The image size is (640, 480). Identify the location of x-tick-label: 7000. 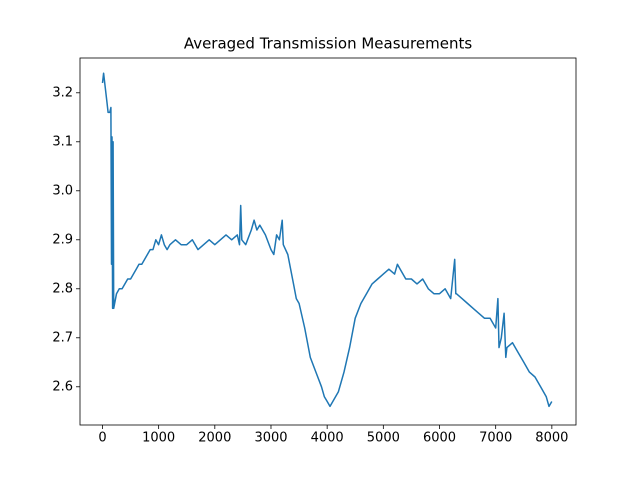
(495, 438).